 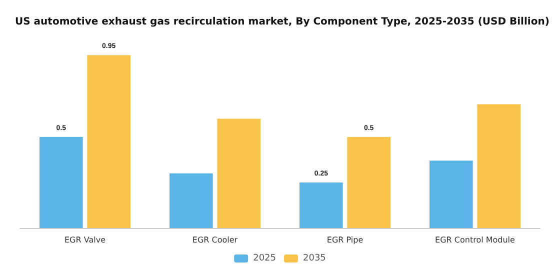 I want to click on legend-label: 2035, so click(x=314, y=259).